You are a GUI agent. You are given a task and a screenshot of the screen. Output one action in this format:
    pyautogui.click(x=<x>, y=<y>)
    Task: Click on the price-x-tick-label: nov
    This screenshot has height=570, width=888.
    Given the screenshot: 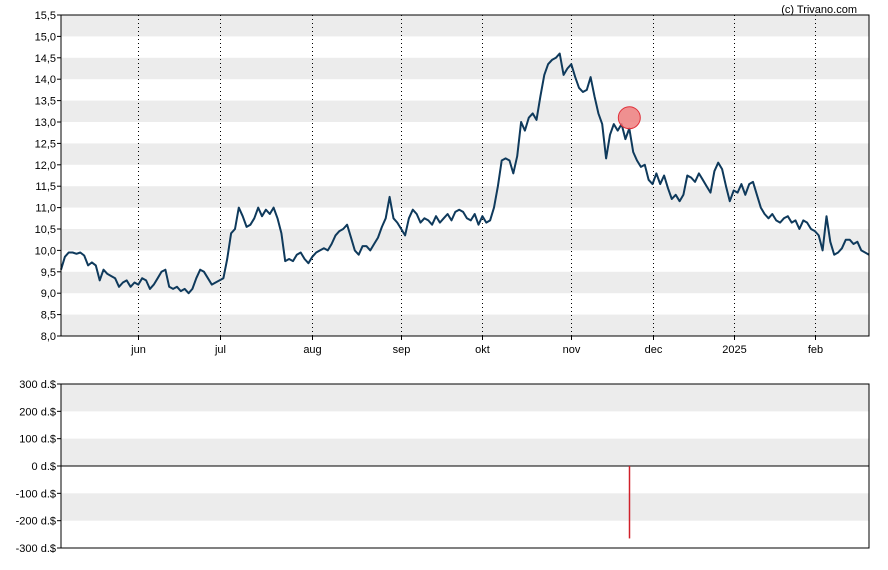 What is the action you would take?
    pyautogui.click(x=572, y=350)
    